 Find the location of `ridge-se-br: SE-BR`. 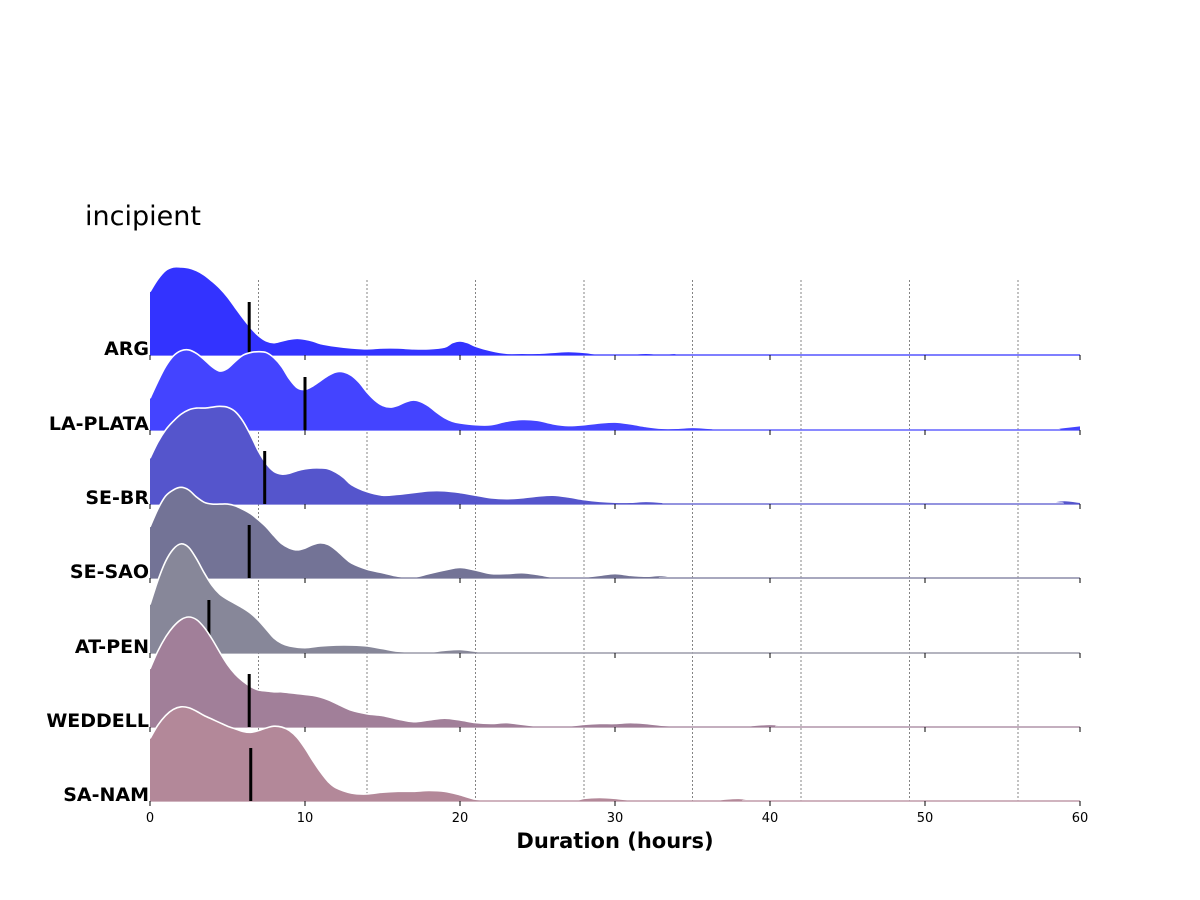

ridge-se-br: SE-BR is located at coordinates (583, 457).